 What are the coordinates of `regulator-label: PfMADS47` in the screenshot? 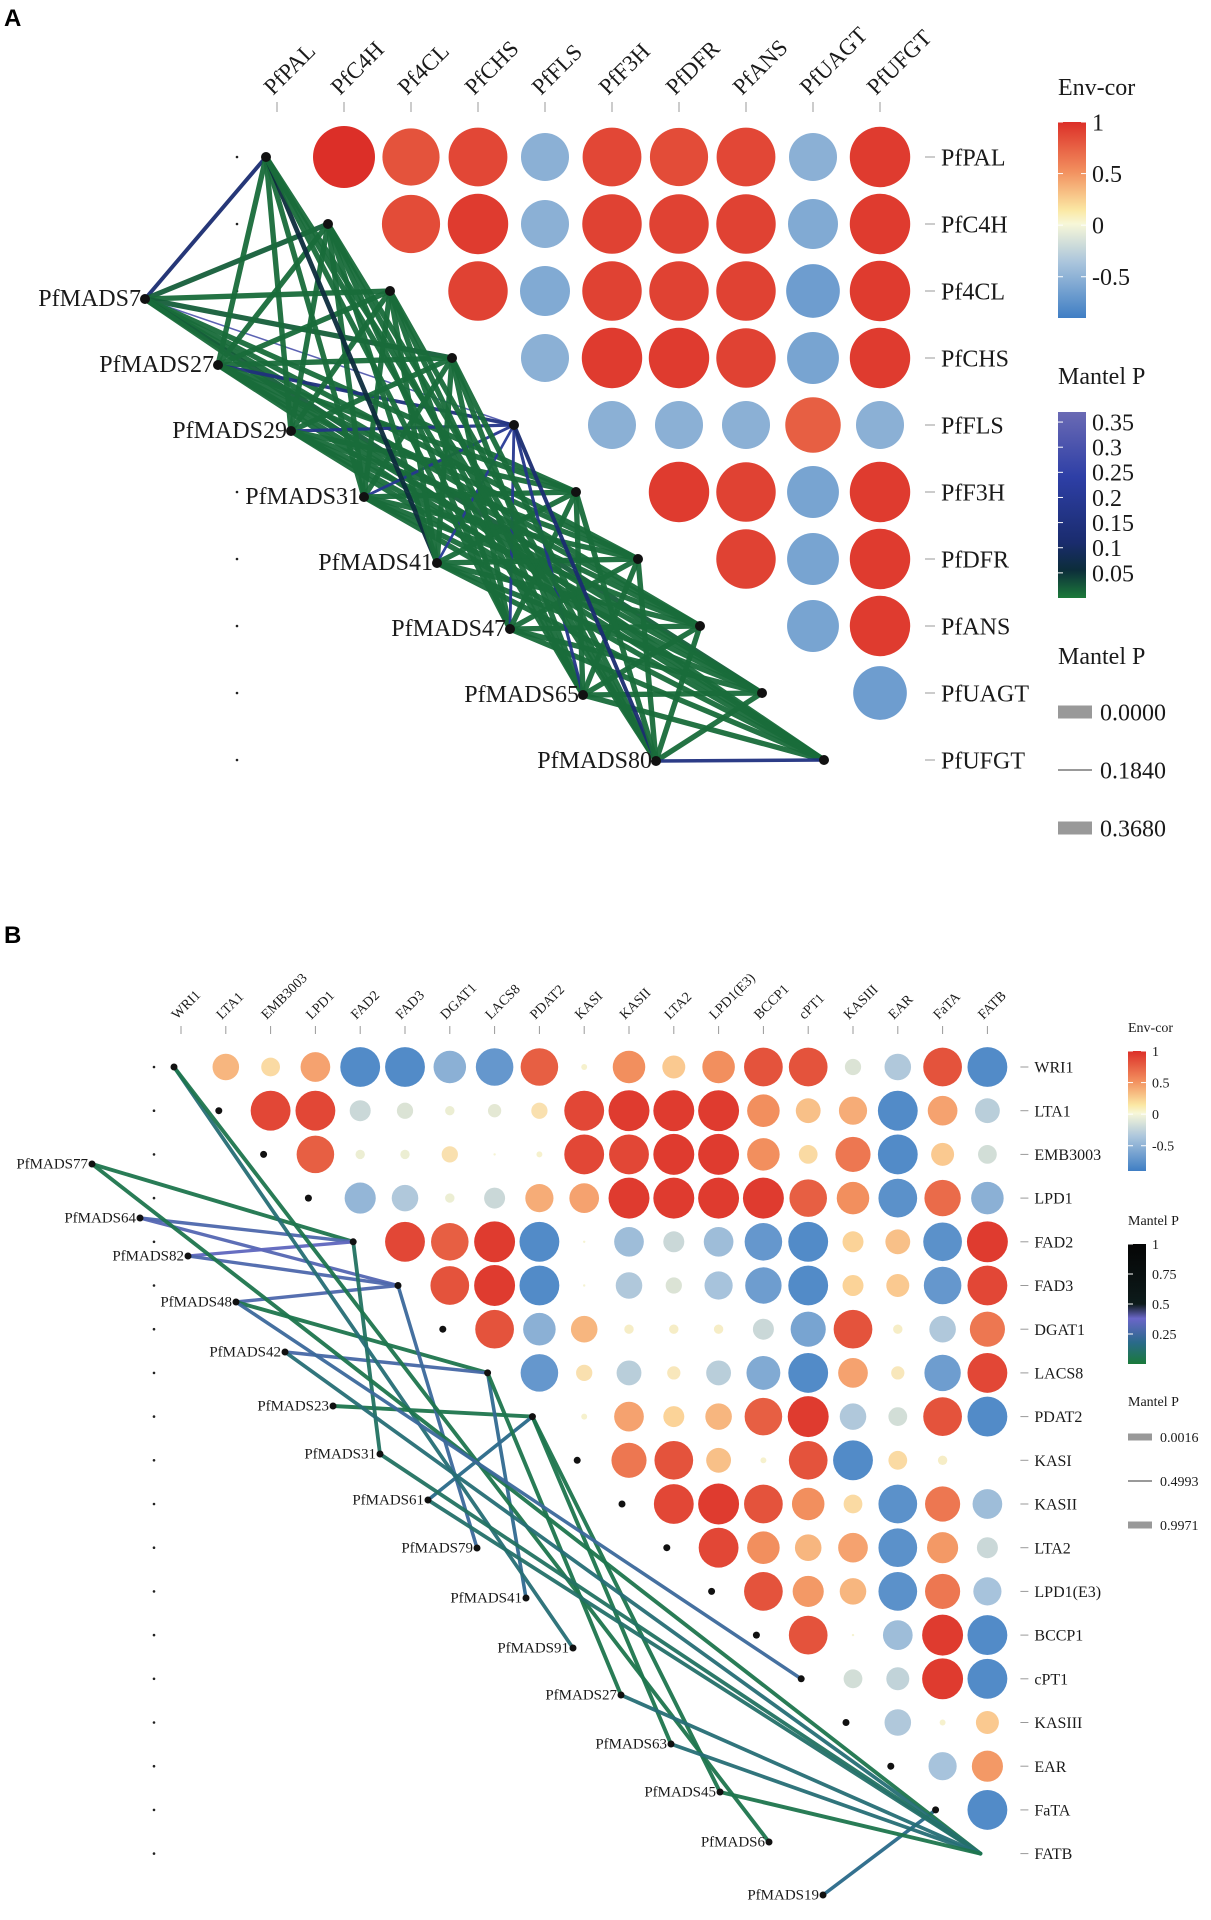 It's located at (448, 629).